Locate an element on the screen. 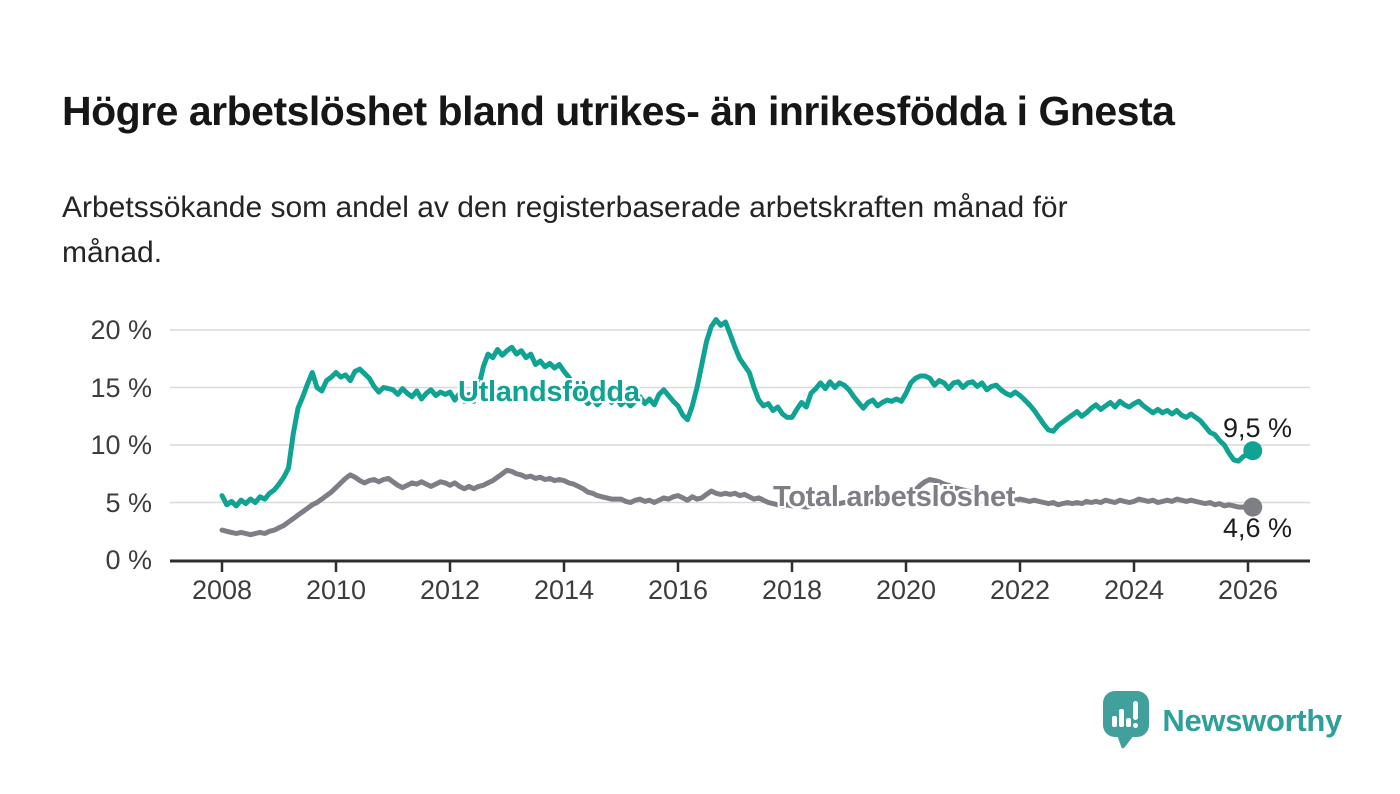 This screenshot has width=1400, height=794. x-axis-tick-label: 2022 is located at coordinates (1020, 590).